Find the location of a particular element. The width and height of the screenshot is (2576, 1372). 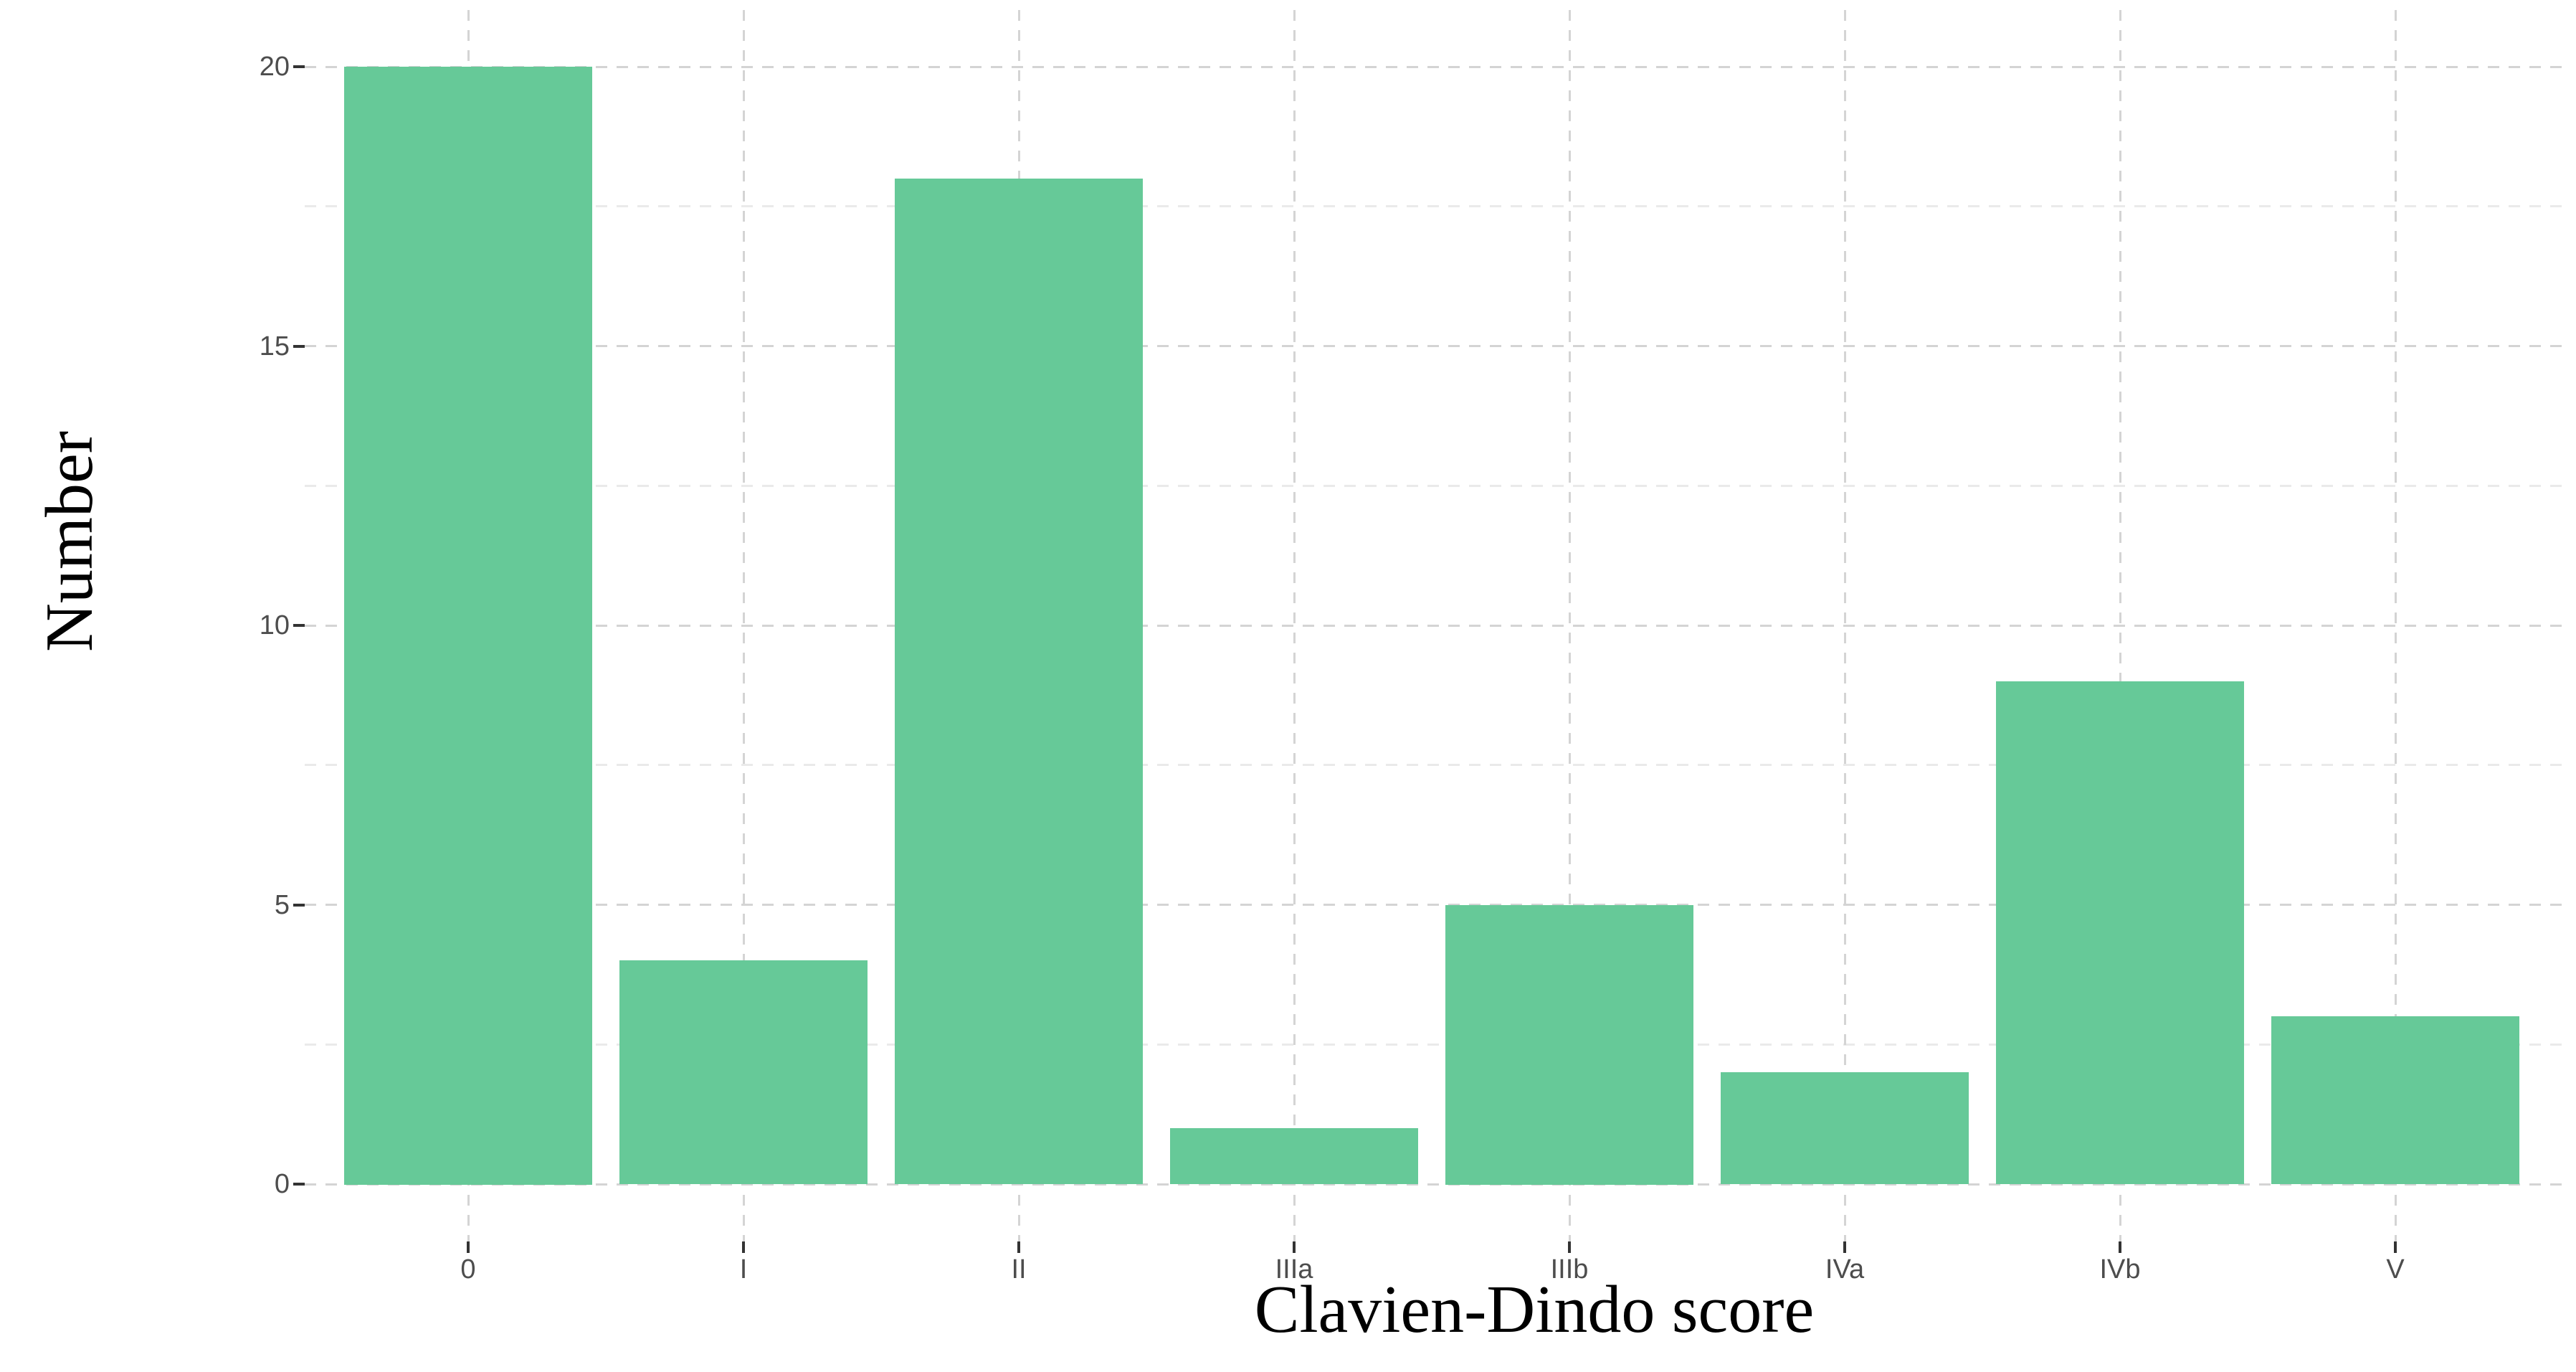

x-tick-label: IVa is located at coordinates (1845, 1269).